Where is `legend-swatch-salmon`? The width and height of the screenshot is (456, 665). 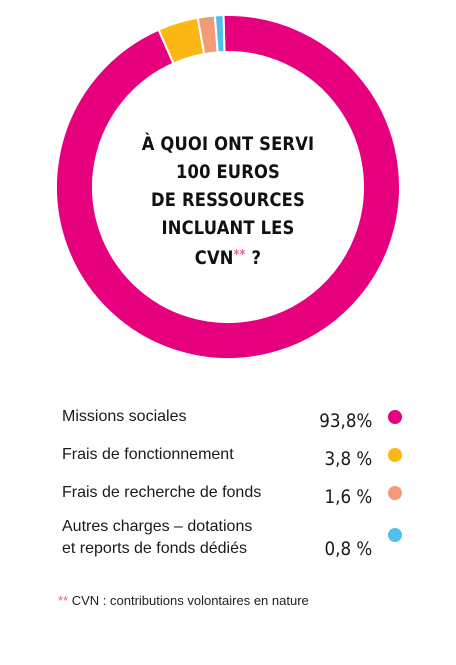
legend-swatch-salmon is located at coordinates (395, 493).